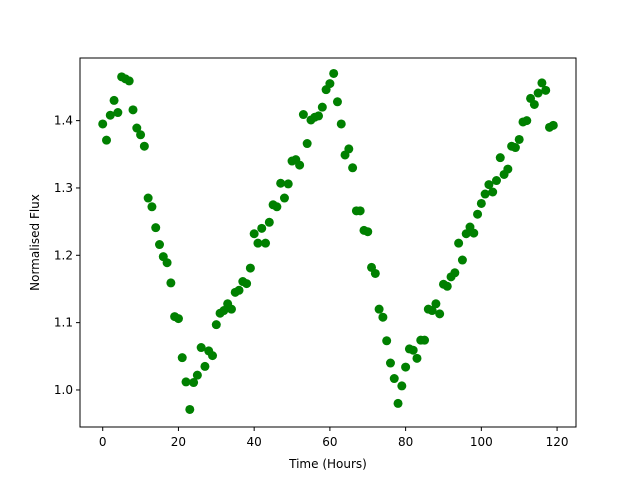  What do you see at coordinates (329, 442) in the screenshot?
I see `x-tick-label: 60` at bounding box center [329, 442].